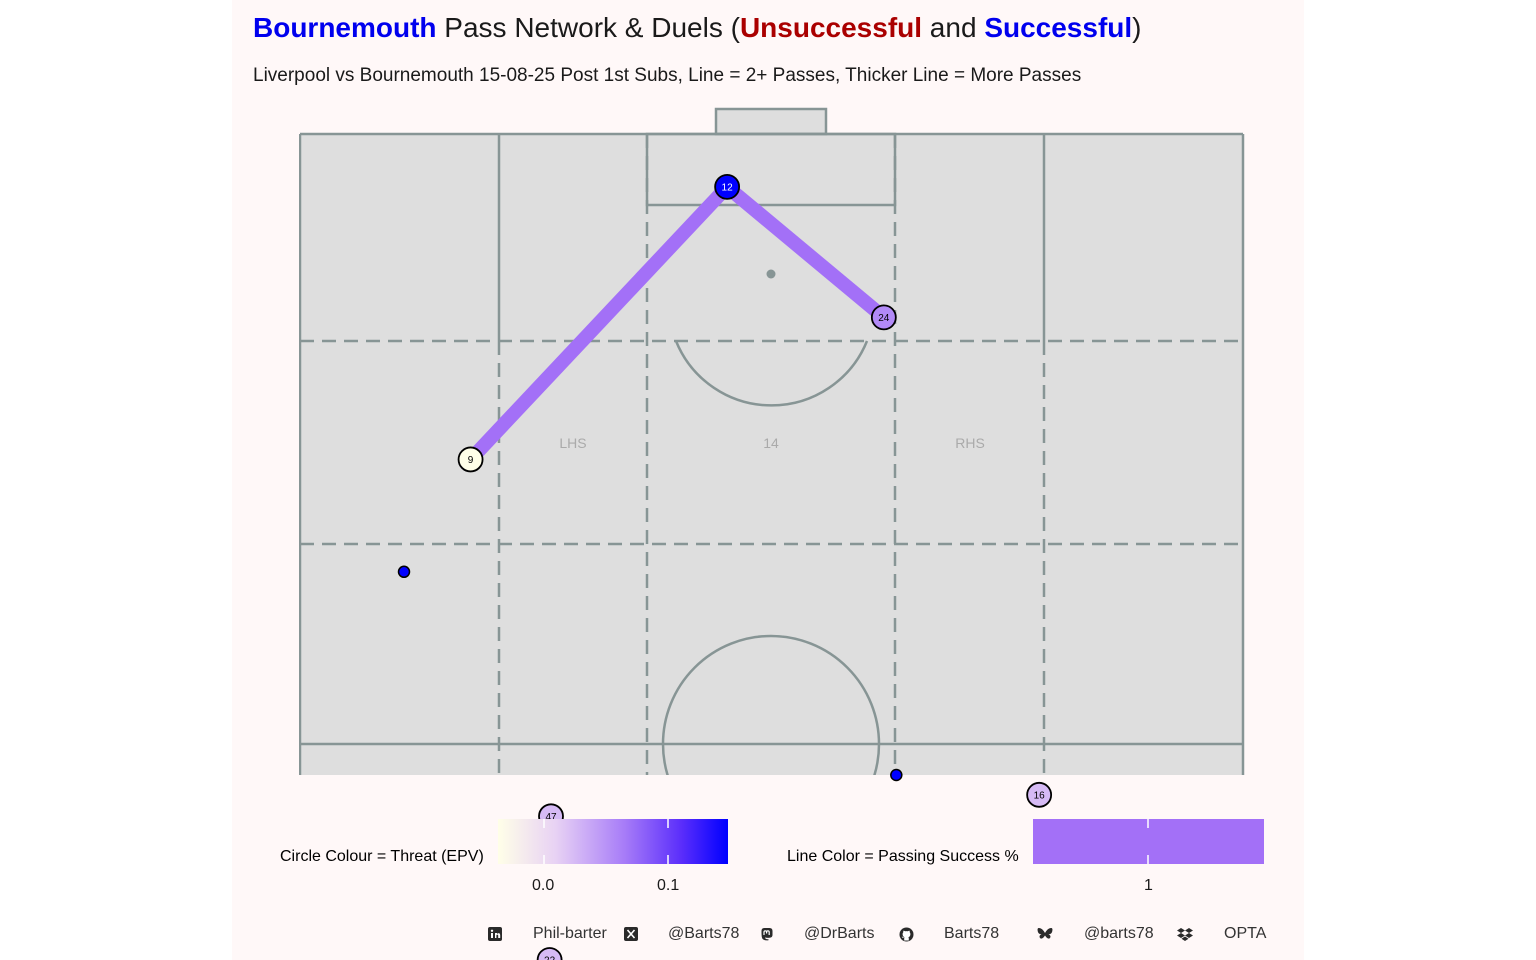 This screenshot has width=1536, height=960. Describe the element at coordinates (771, 373) in the screenshot. I see `penalty-arc` at that location.